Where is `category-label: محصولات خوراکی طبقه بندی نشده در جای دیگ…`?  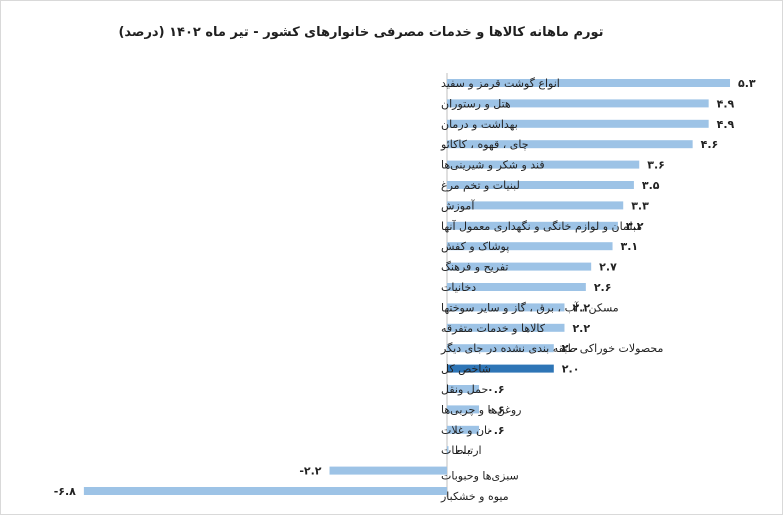
category-label: محصولات خوراکی طبقه بندی نشده در جای دیگ… is located at coordinates (551, 348).